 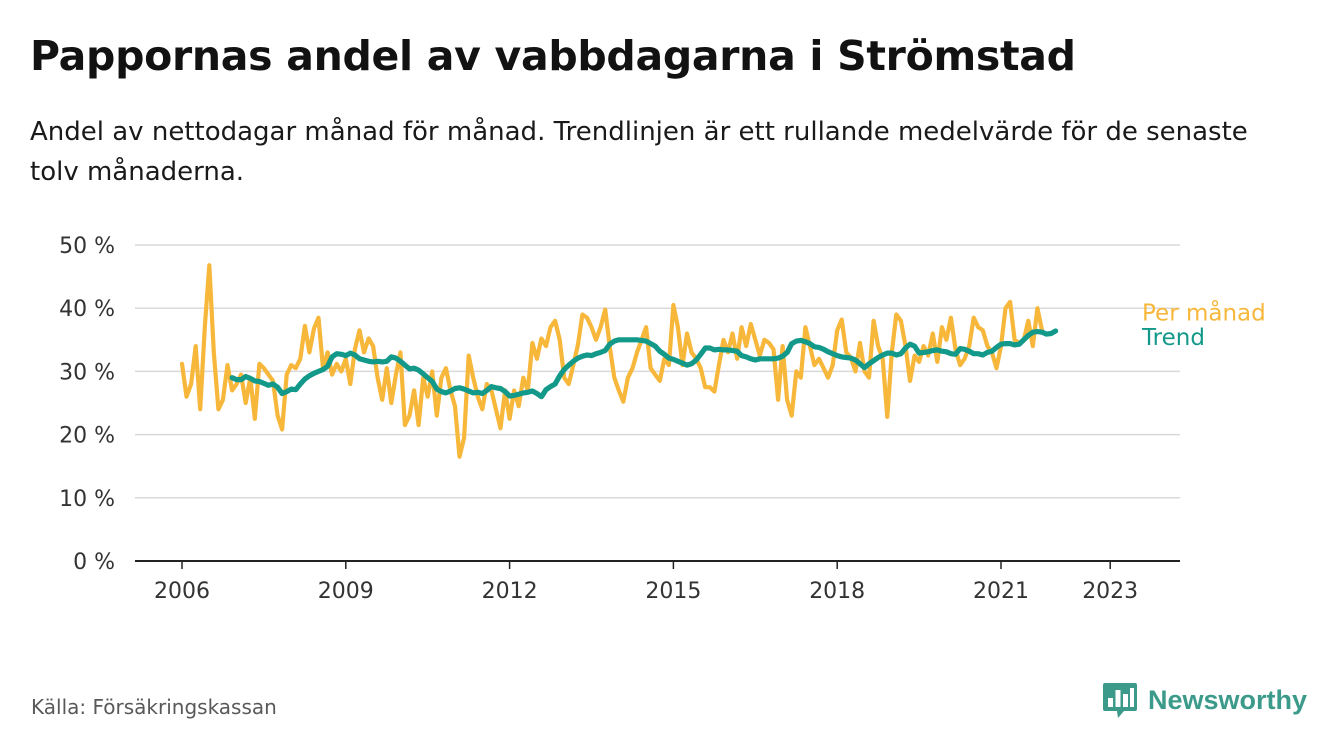 I want to click on y-tick-label: 10 %, so click(x=87, y=499).